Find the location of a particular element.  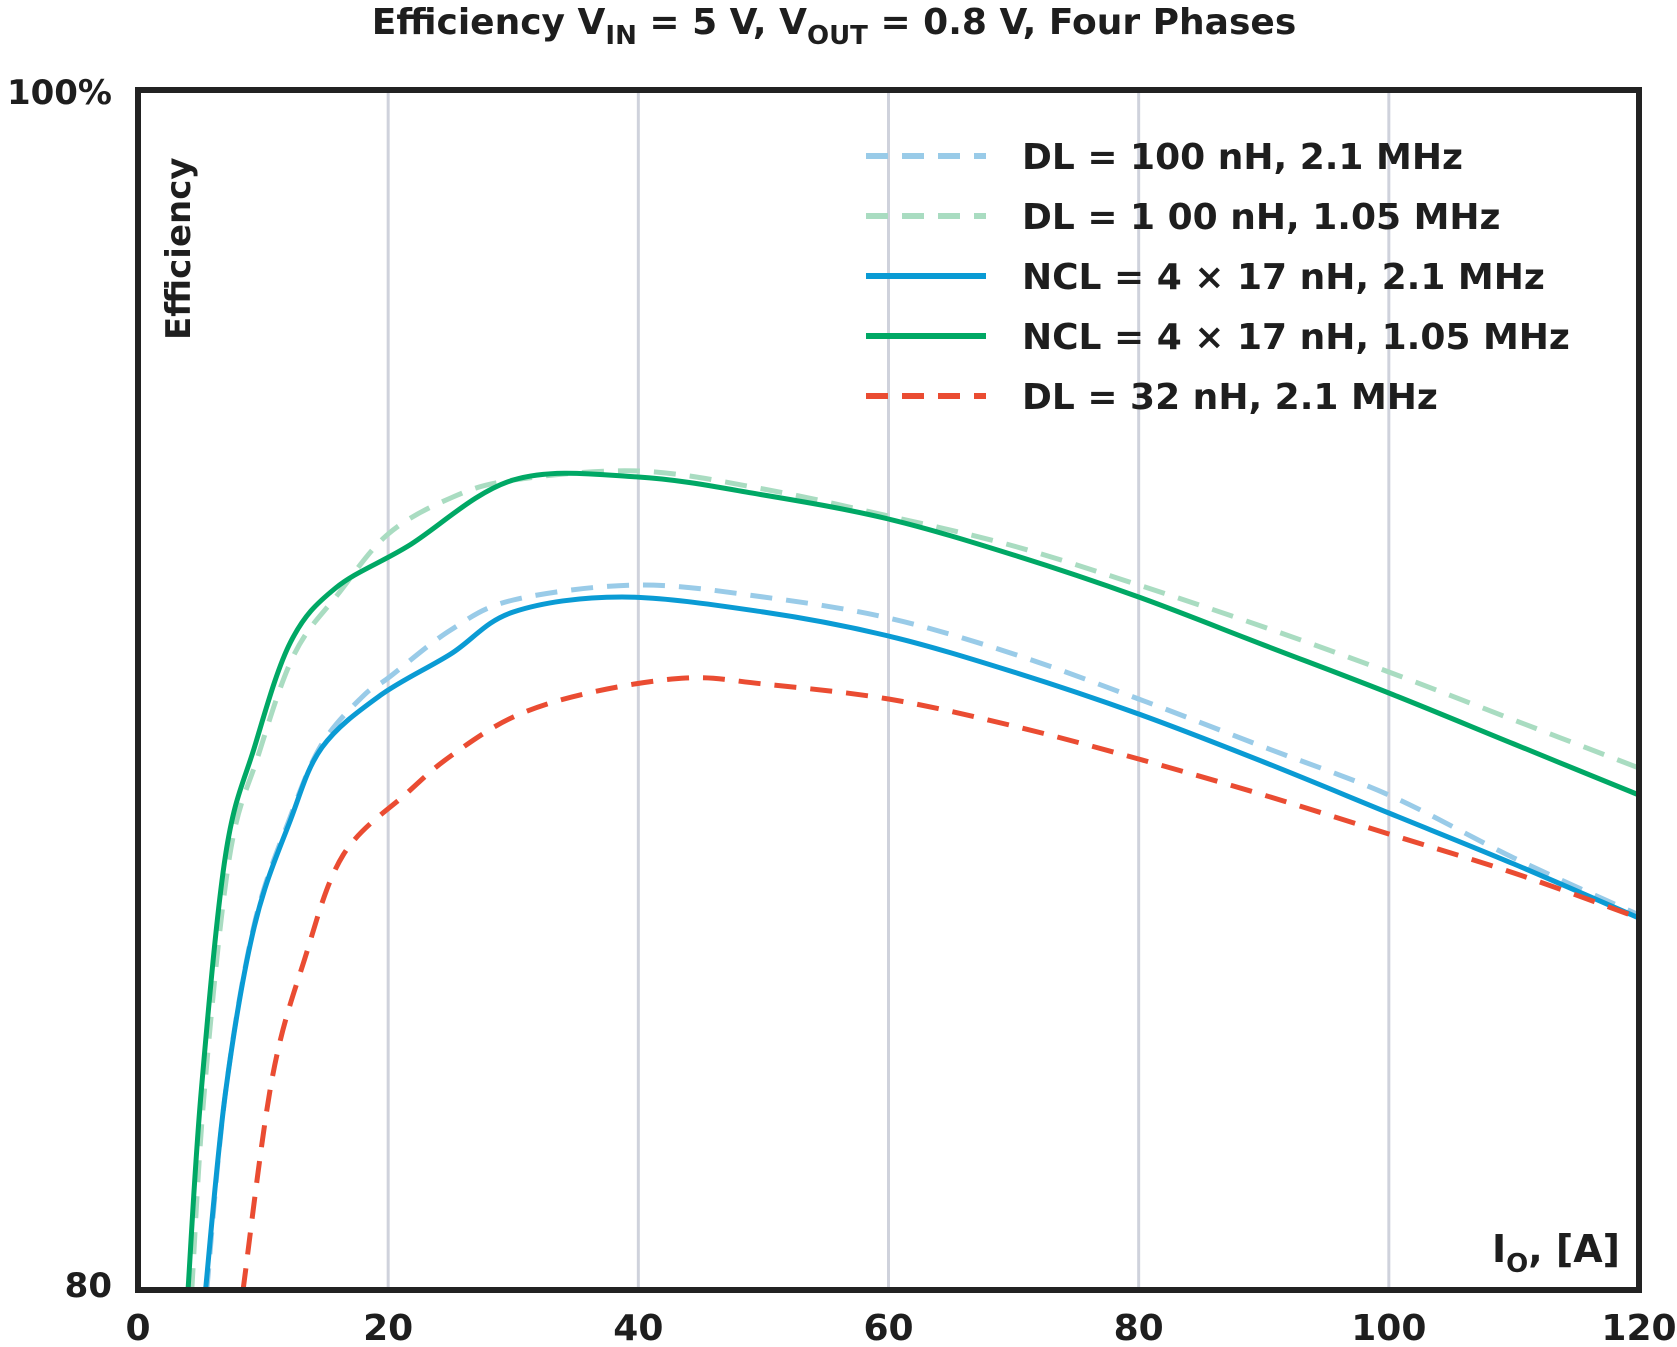

legend-label: NCL = 4 × 17 nH, 2.1 MHz is located at coordinates (1283, 277).